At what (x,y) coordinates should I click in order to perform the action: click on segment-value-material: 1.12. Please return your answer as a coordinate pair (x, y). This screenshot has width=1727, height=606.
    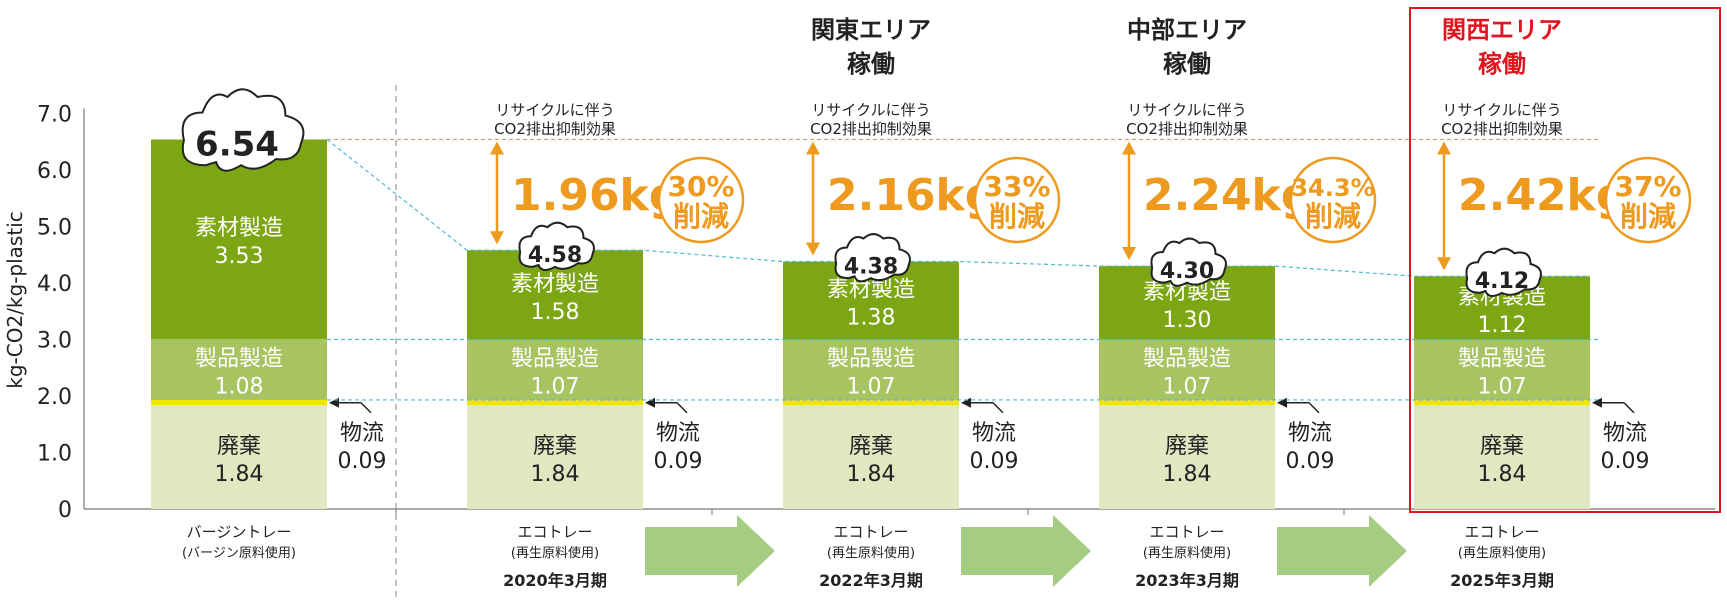
    Looking at the image, I should click on (1502, 325).